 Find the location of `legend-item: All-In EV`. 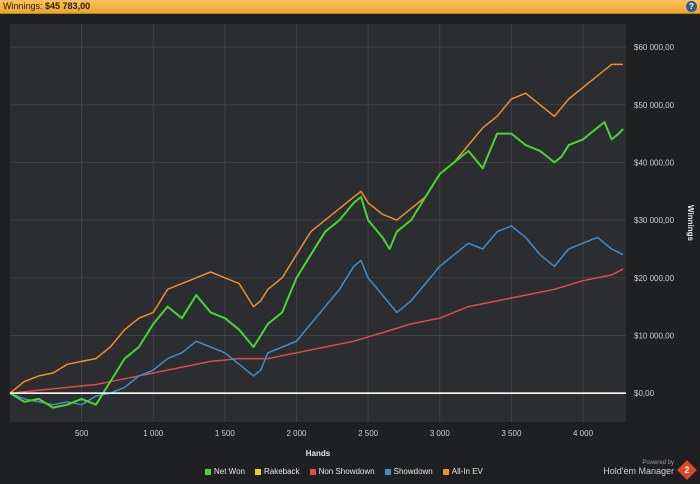

legend-item: All-In EV is located at coordinates (462, 471).